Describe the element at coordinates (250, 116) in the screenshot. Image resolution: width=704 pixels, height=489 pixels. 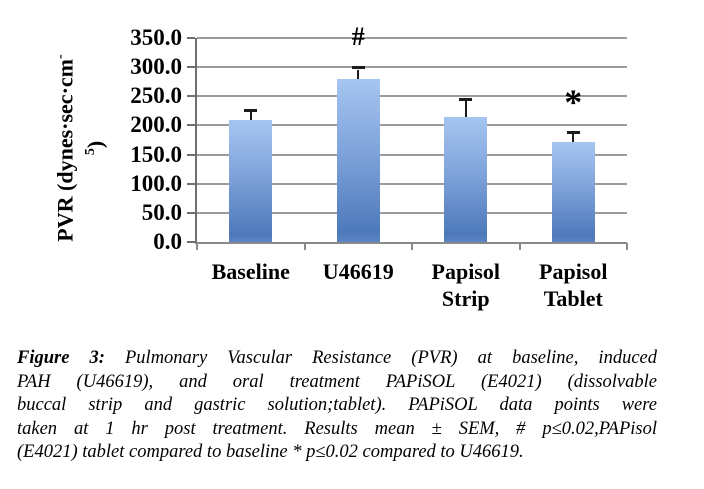
I see `error-bar-baseline` at that location.